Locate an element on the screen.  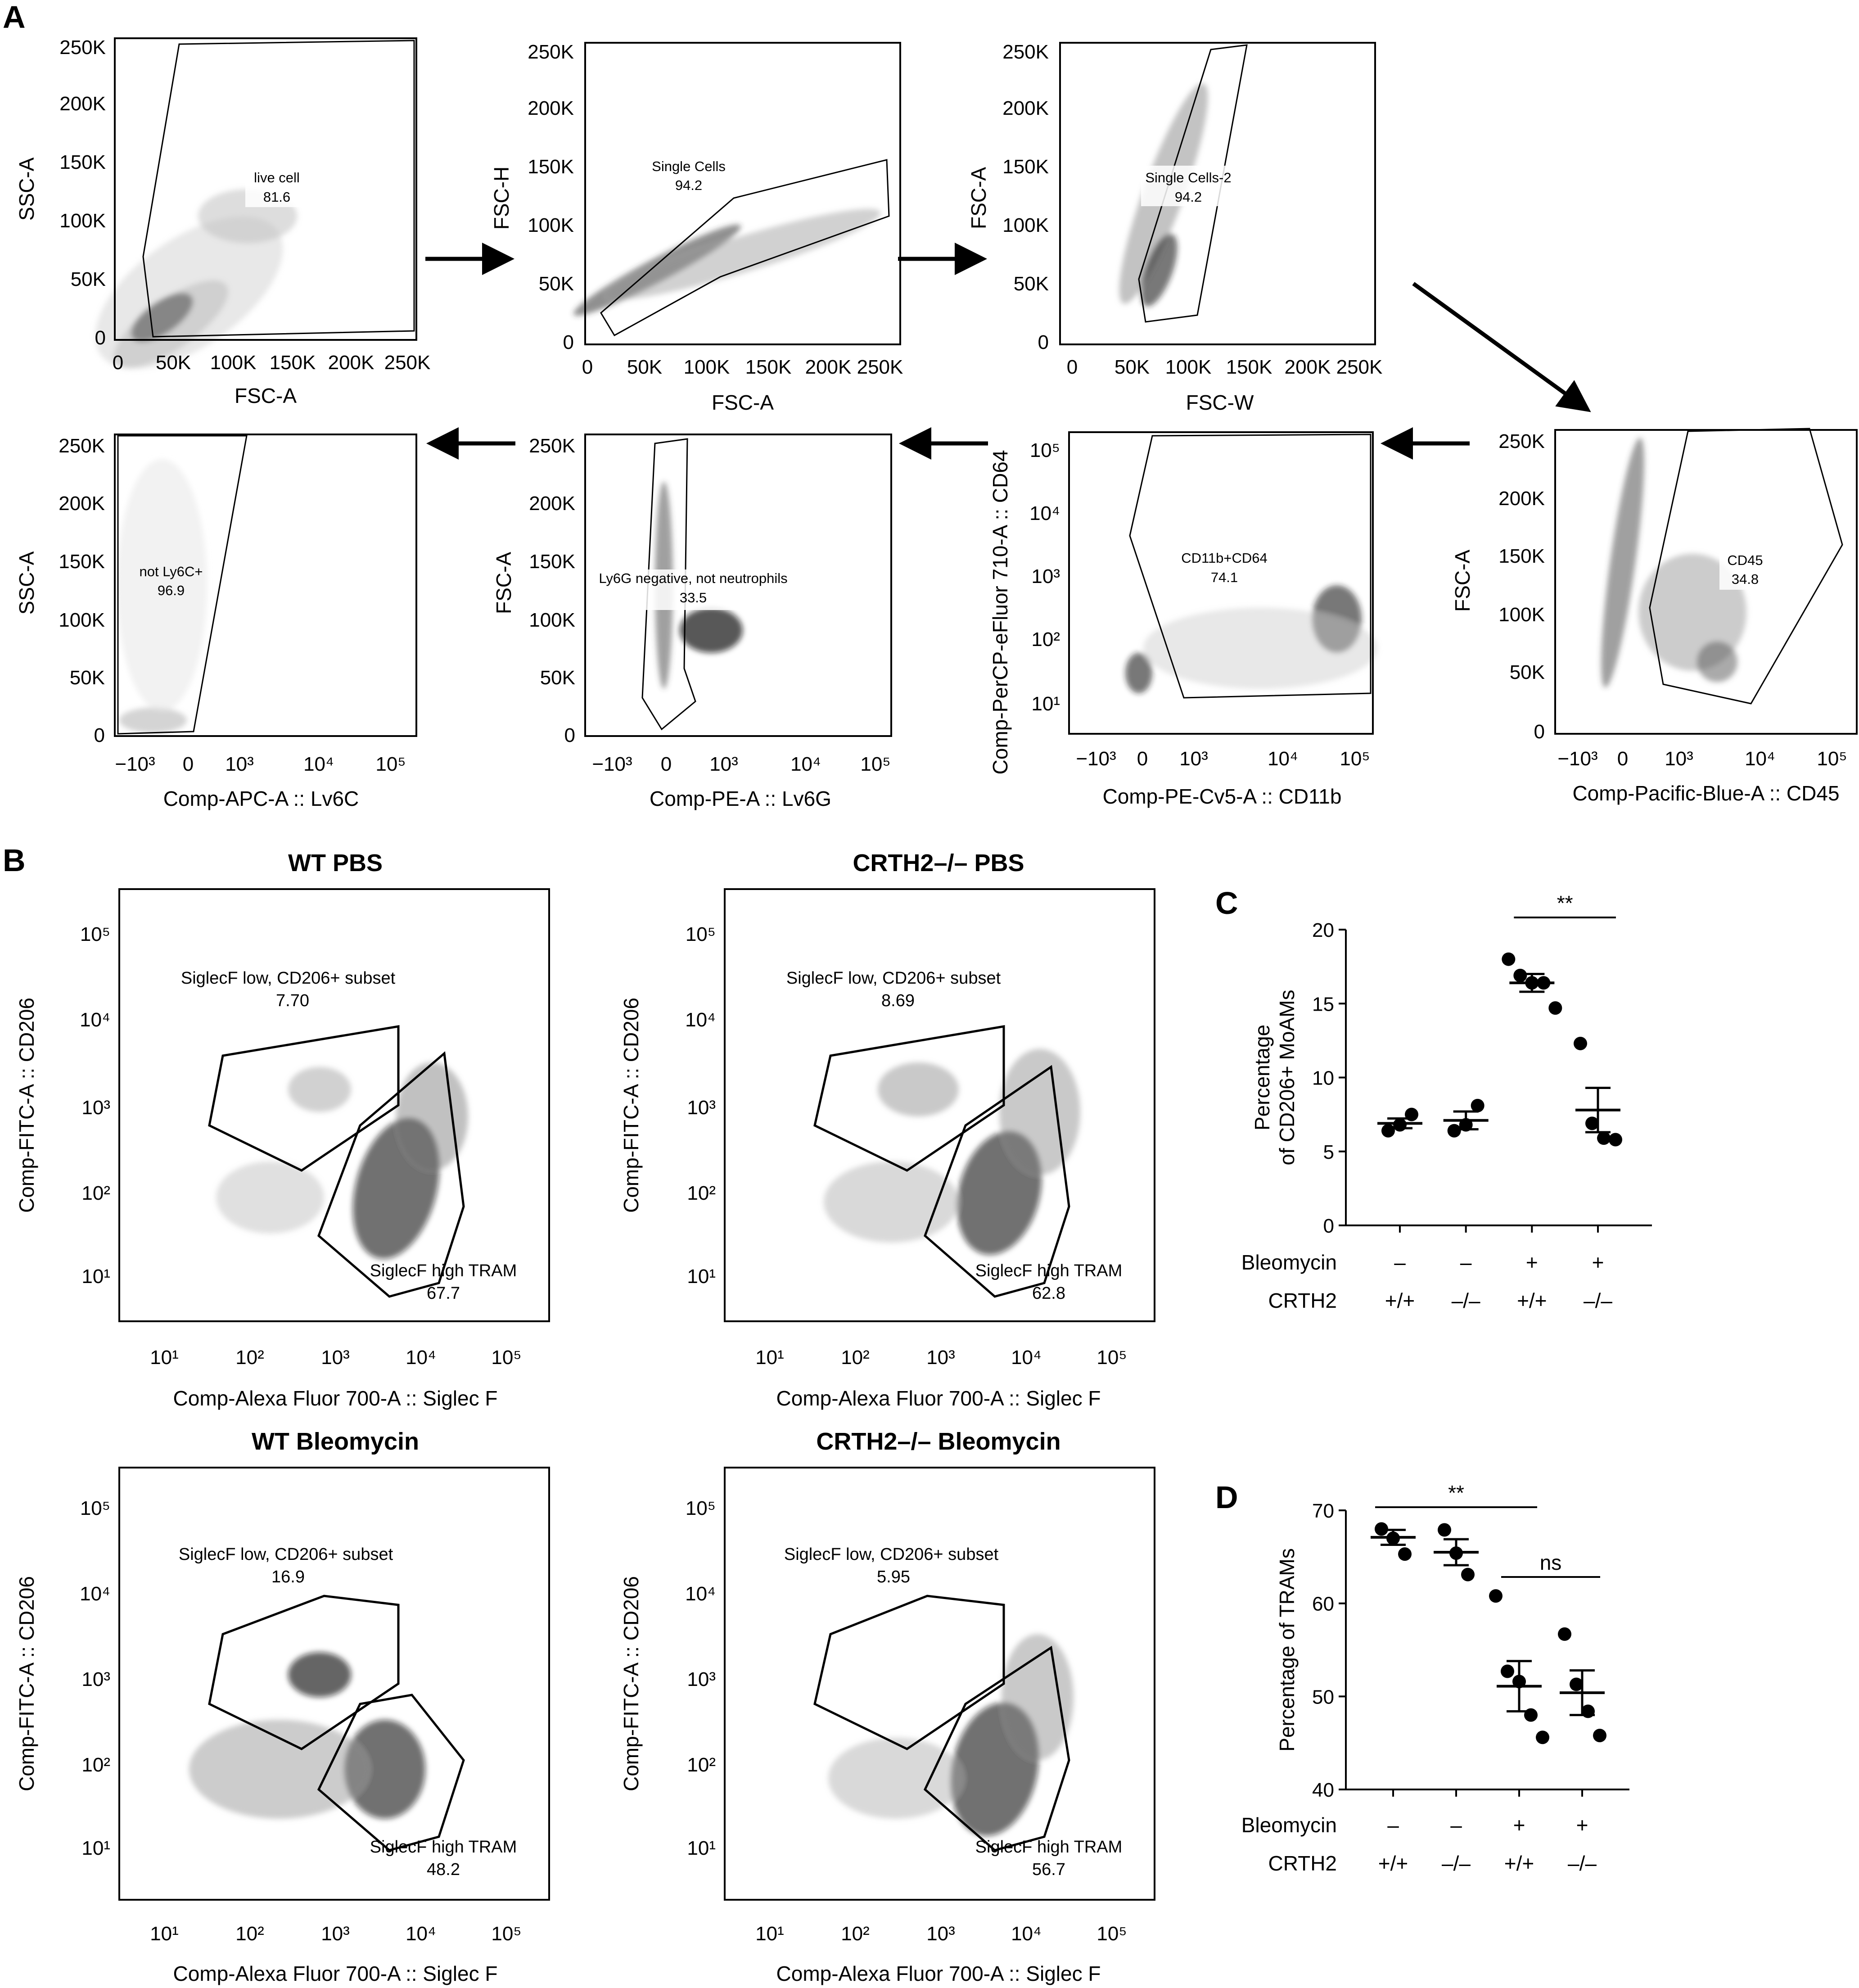
plot-b2-ytick: 10² is located at coordinates (701, 1193).